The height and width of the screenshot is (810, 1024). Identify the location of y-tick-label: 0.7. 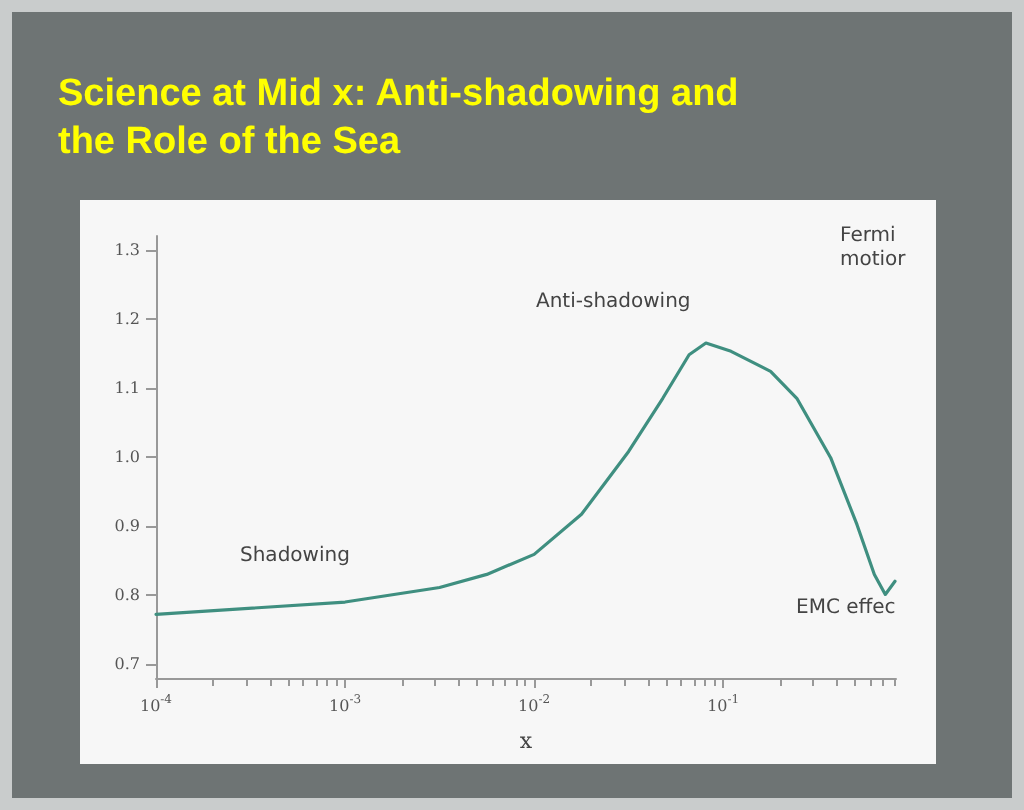
(127, 664).